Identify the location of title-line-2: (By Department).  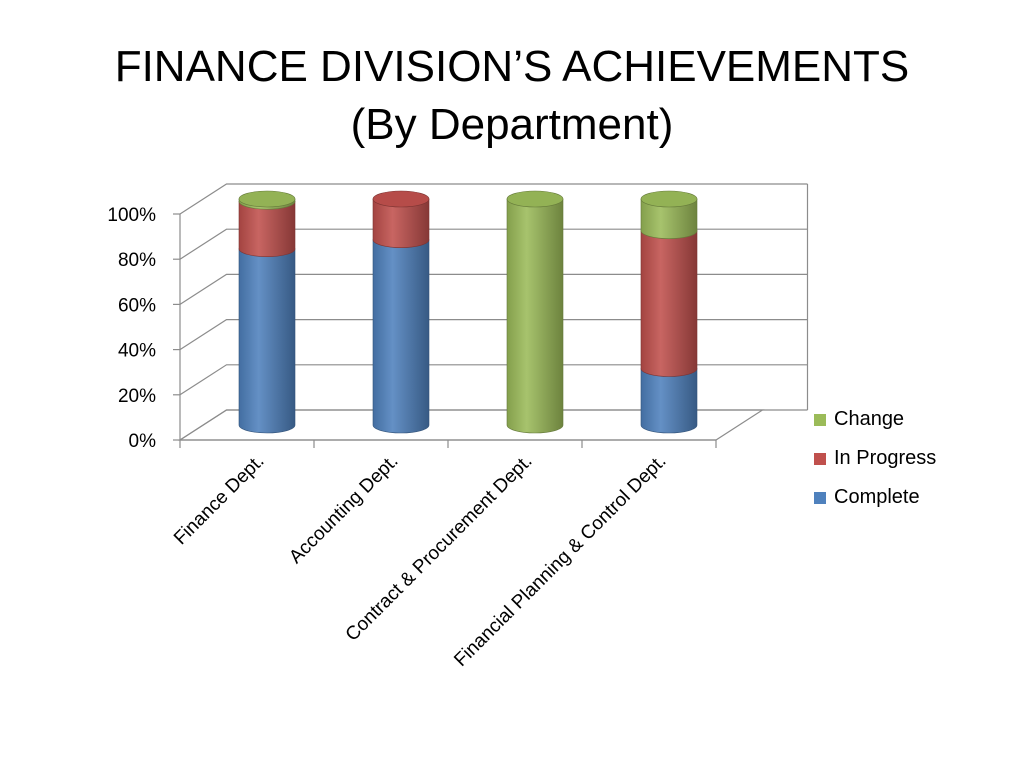
(512, 124).